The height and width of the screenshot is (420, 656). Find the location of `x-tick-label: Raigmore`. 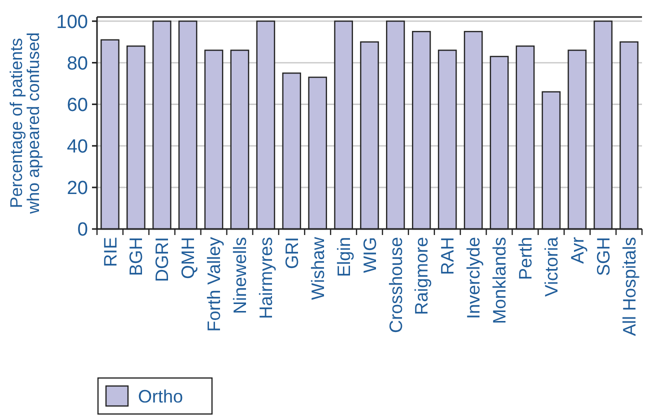

x-tick-label: Raigmore is located at coordinates (422, 276).